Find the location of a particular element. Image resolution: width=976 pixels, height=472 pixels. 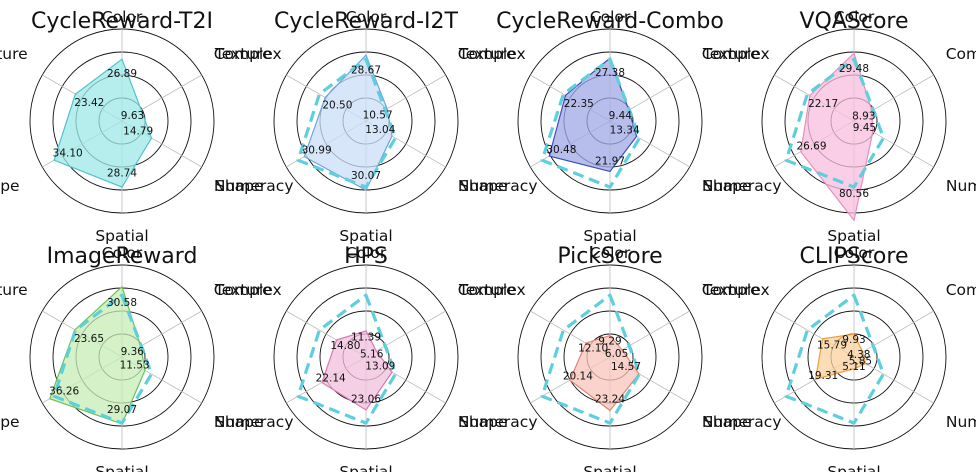

value-label: 6.05 is located at coordinates (616, 354).